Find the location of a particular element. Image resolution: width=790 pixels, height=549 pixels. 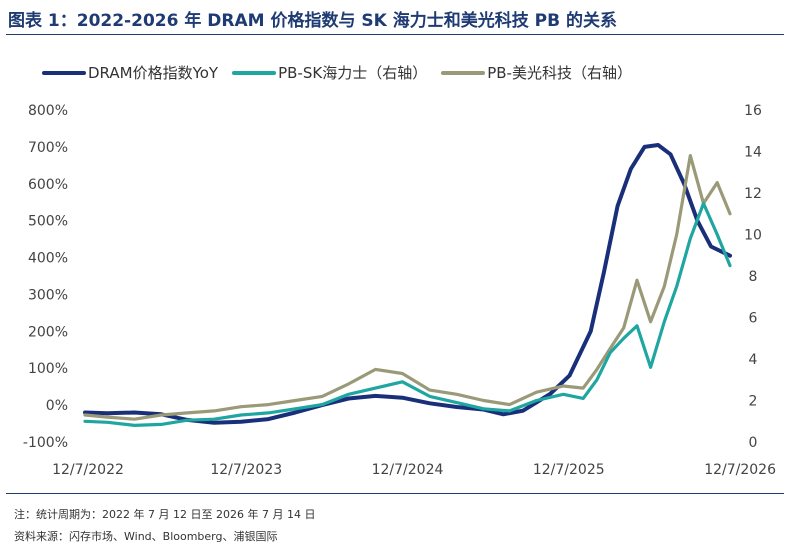

right-axis-tick-label: 14 is located at coordinates (753, 153).